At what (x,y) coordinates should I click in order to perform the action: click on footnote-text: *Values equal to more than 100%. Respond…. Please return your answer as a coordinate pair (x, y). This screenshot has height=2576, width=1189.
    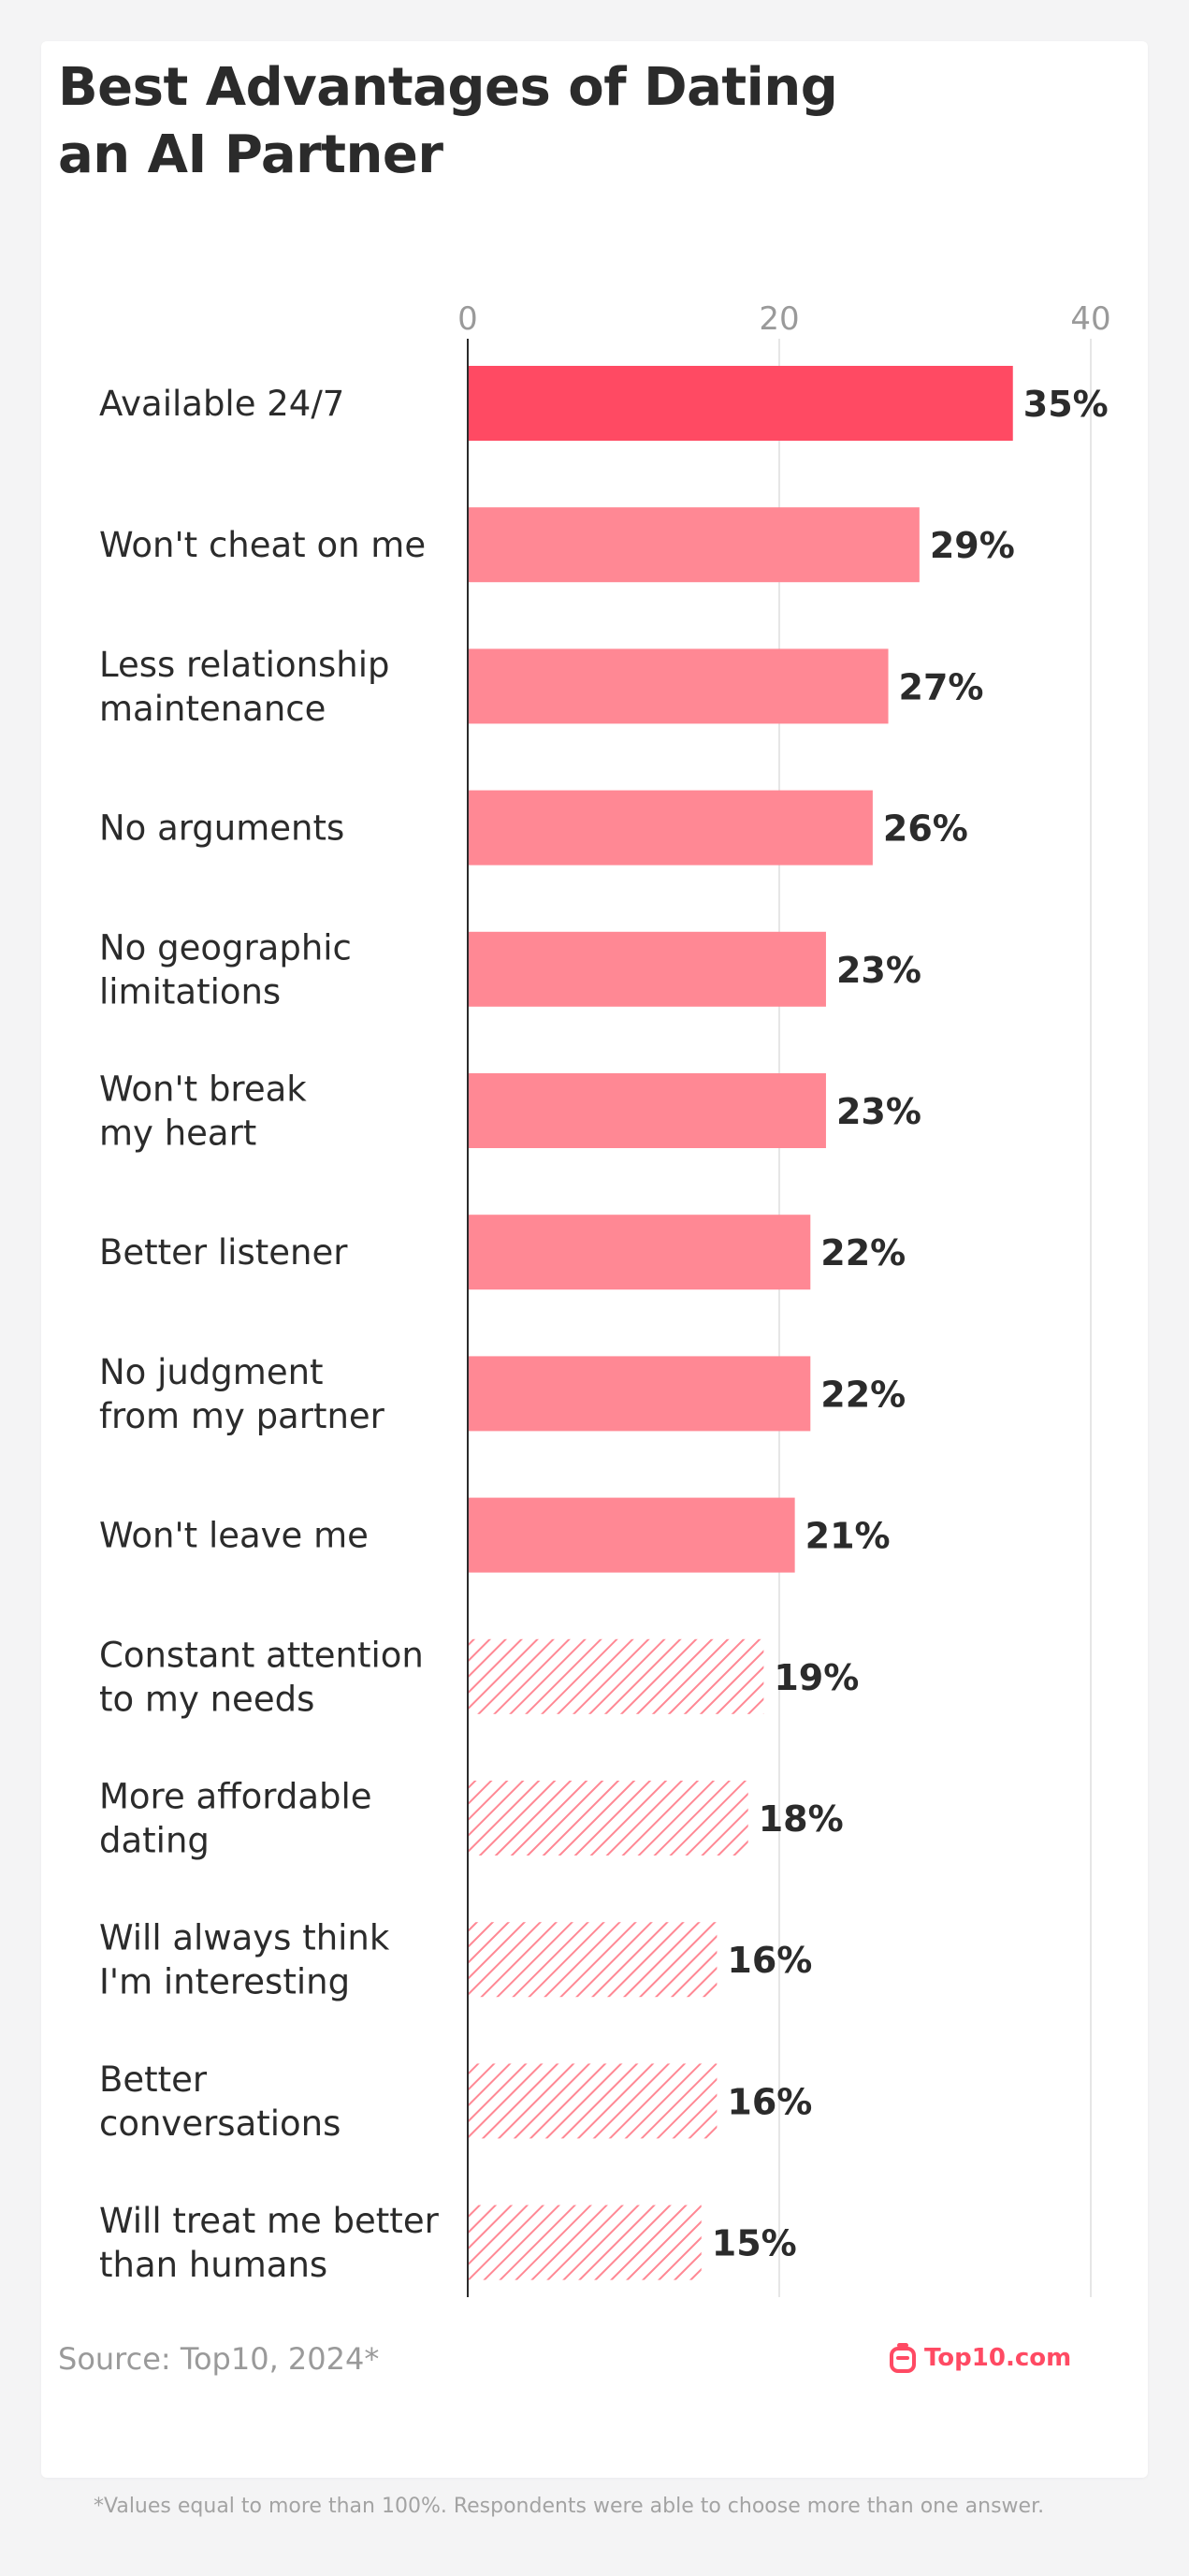
    Looking at the image, I should click on (569, 2506).